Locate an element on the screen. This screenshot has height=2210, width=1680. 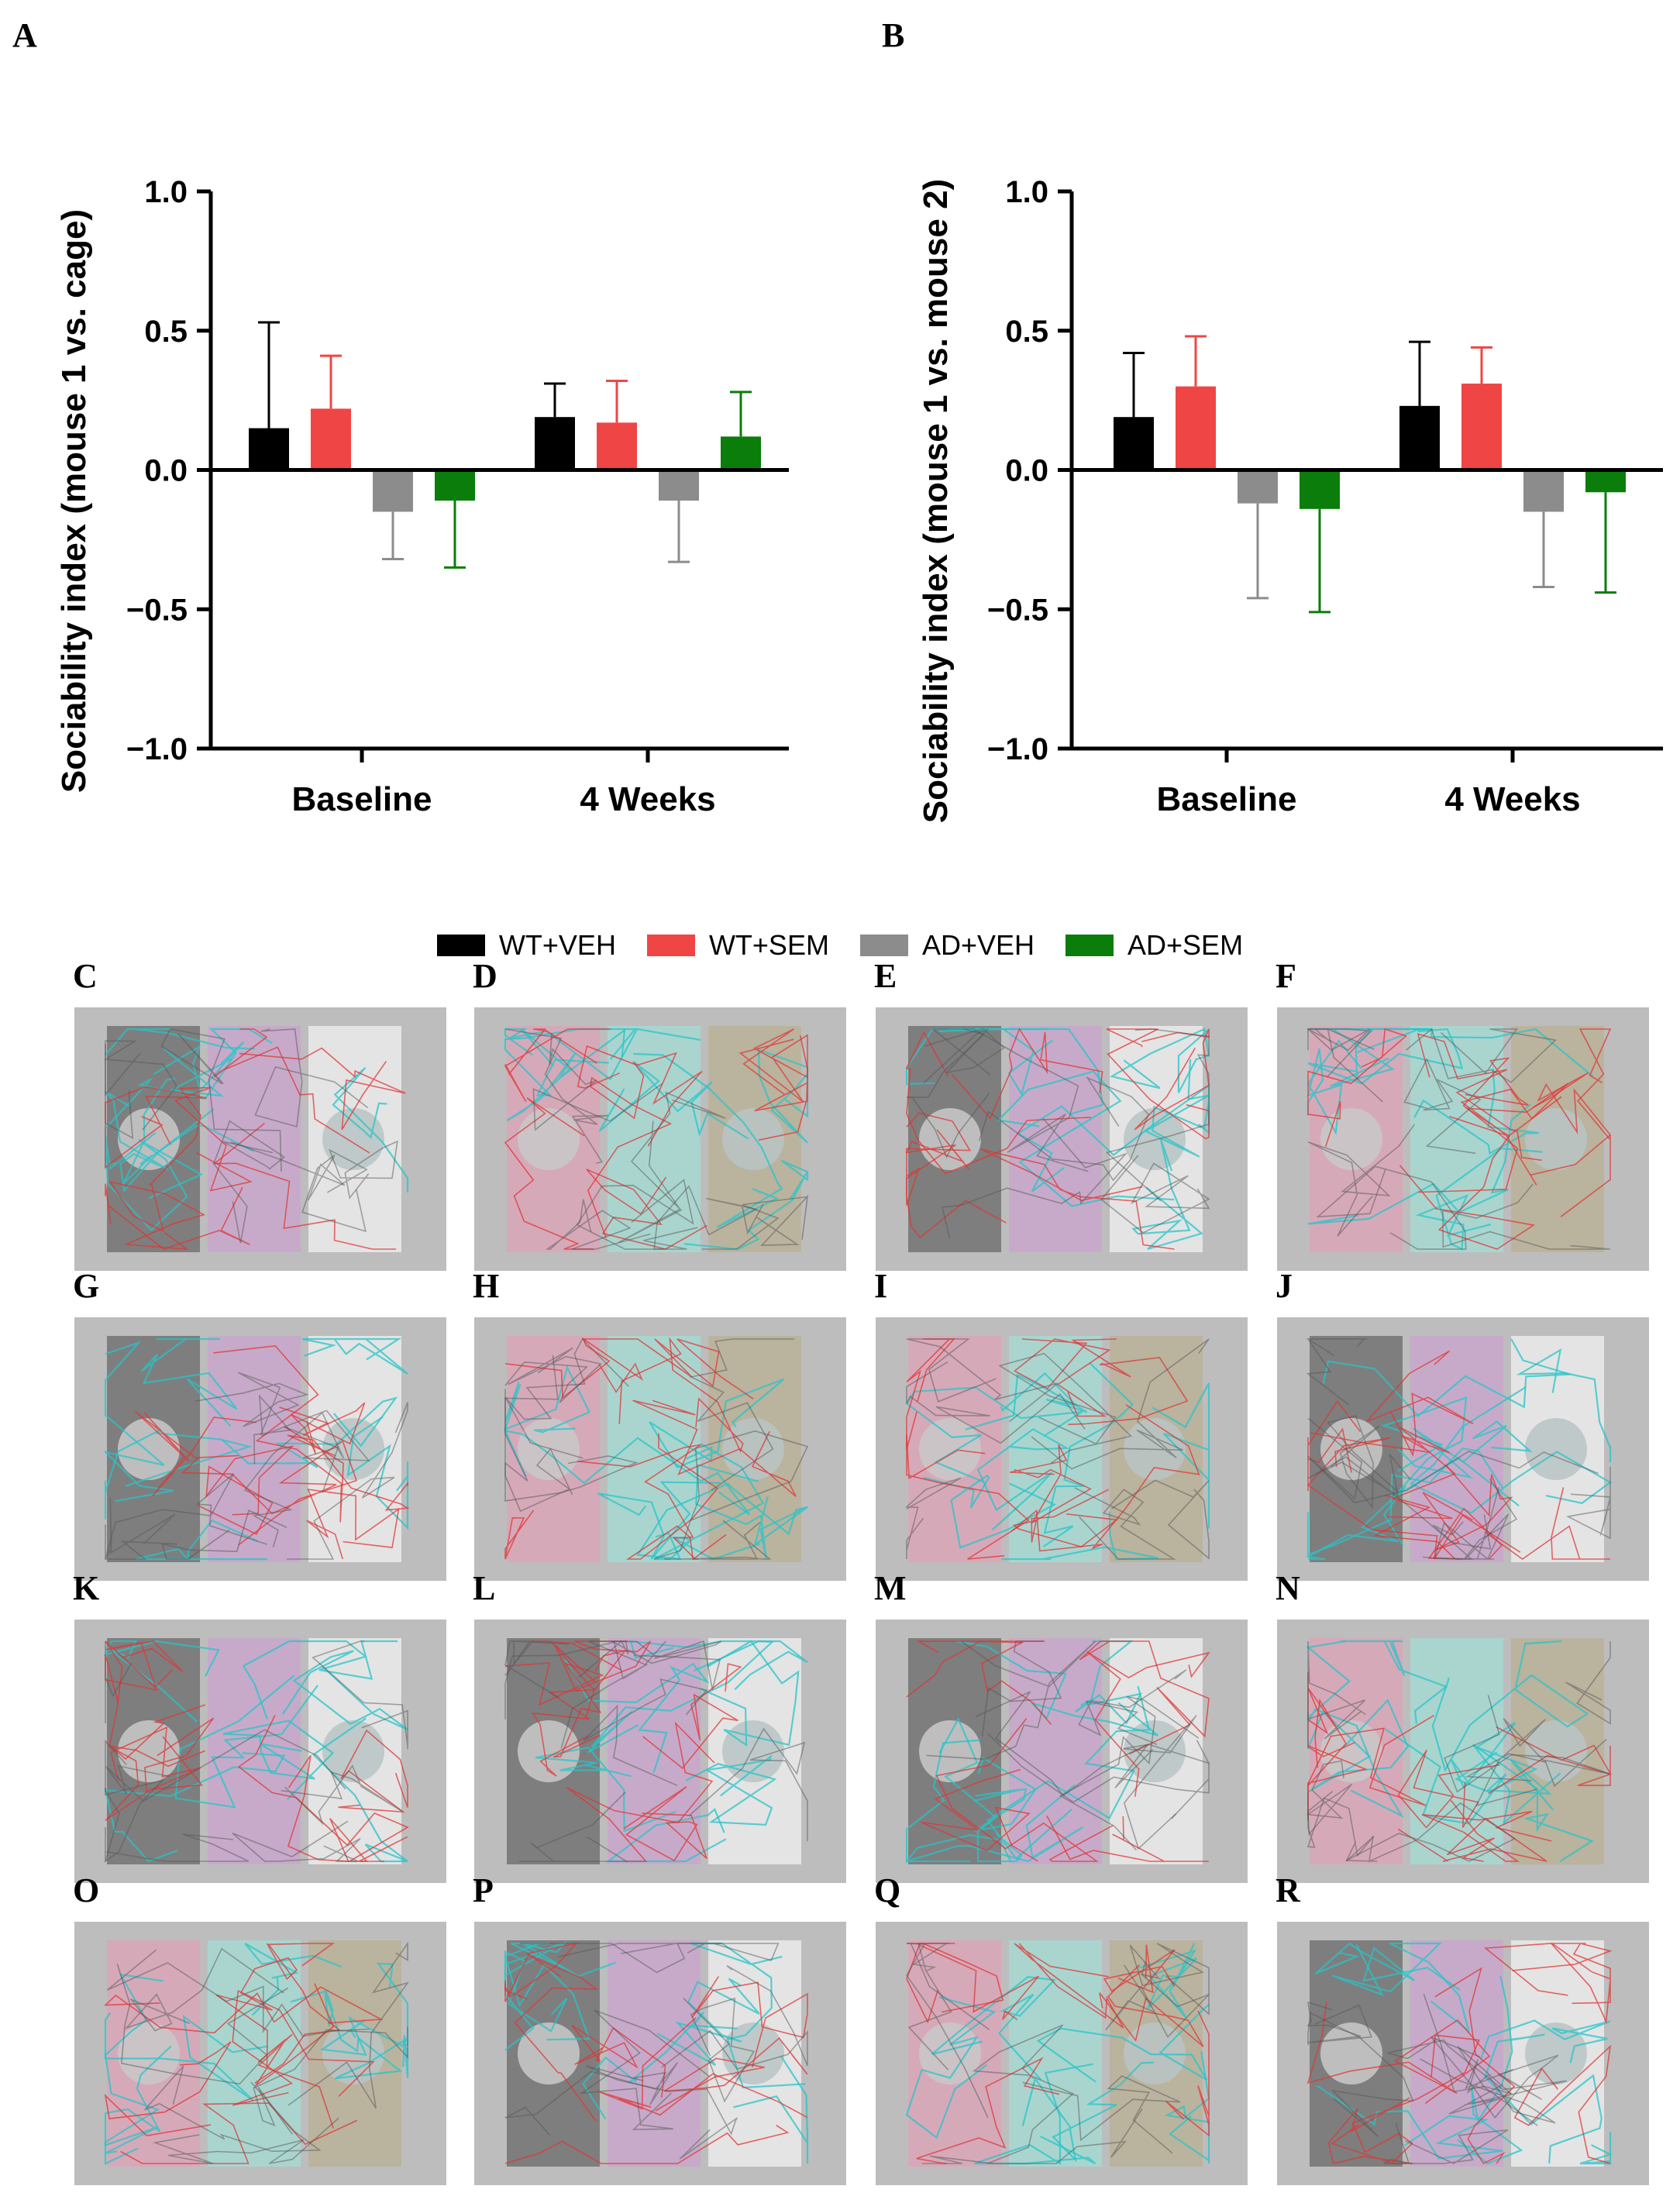
track-panel-letter: N is located at coordinates (1288, 1588).